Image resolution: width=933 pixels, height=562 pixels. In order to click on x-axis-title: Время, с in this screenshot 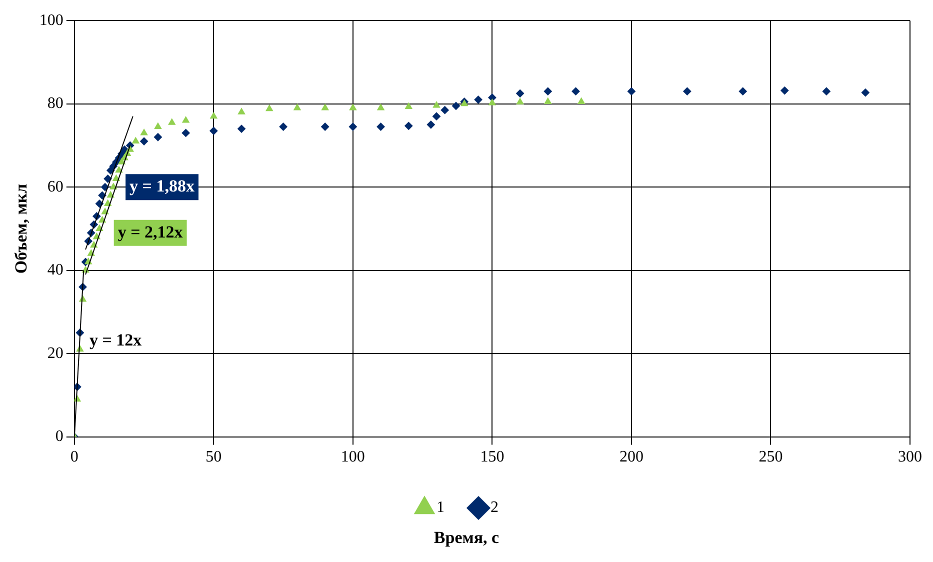, I will do `click(466, 538)`.